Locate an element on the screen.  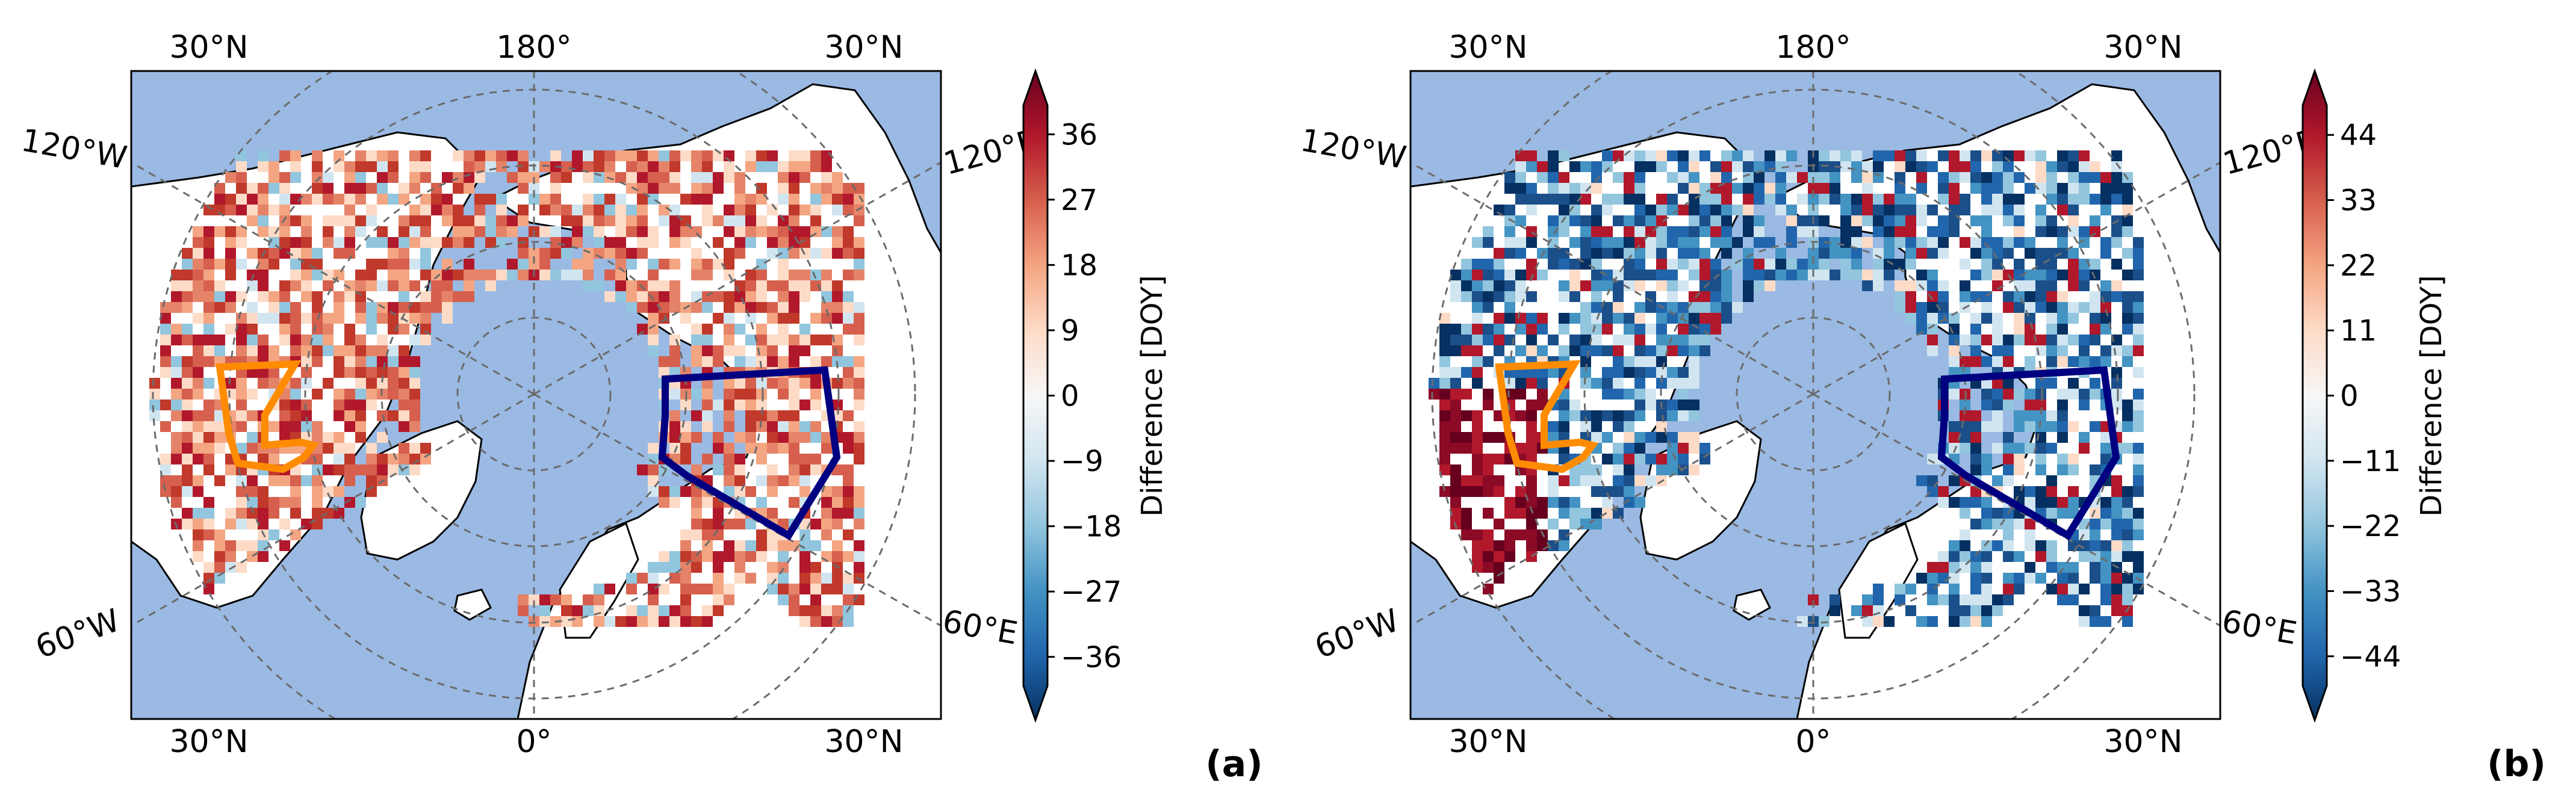
orange-region-b is located at coordinates (1547, 417).